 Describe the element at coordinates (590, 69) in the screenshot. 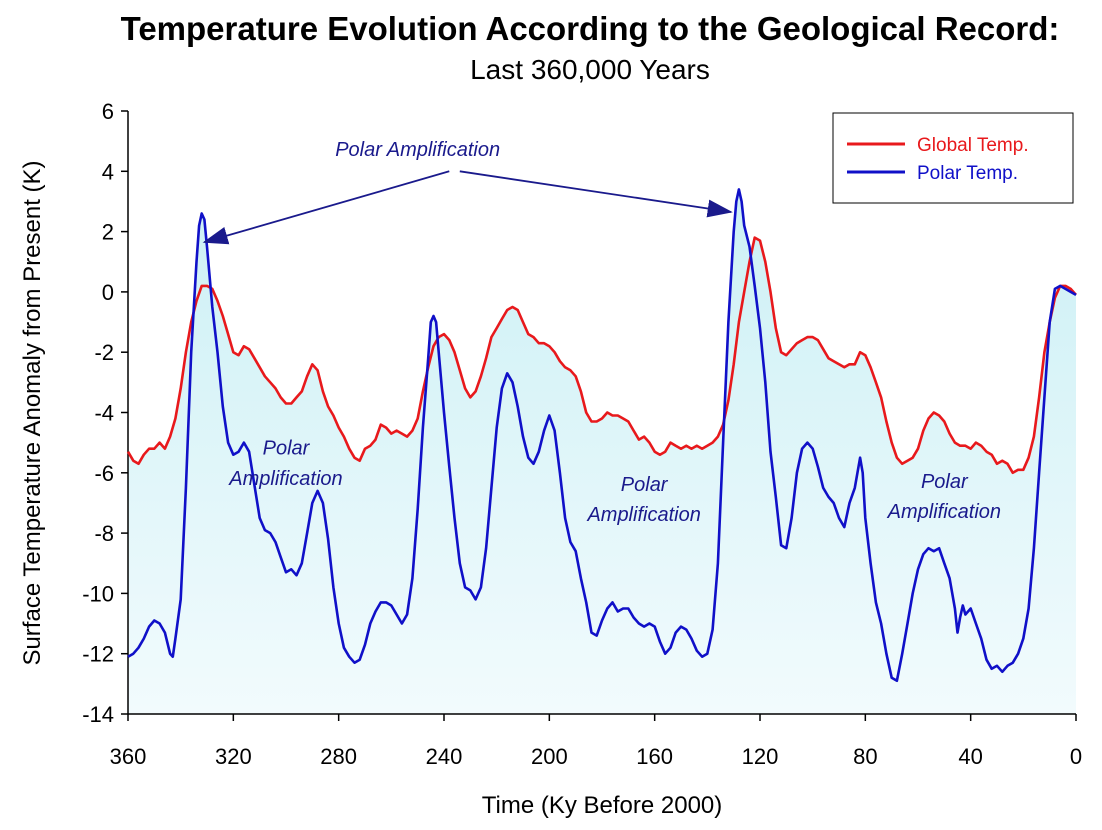

I see `chart-subtitle: Last 360,000 Years` at that location.